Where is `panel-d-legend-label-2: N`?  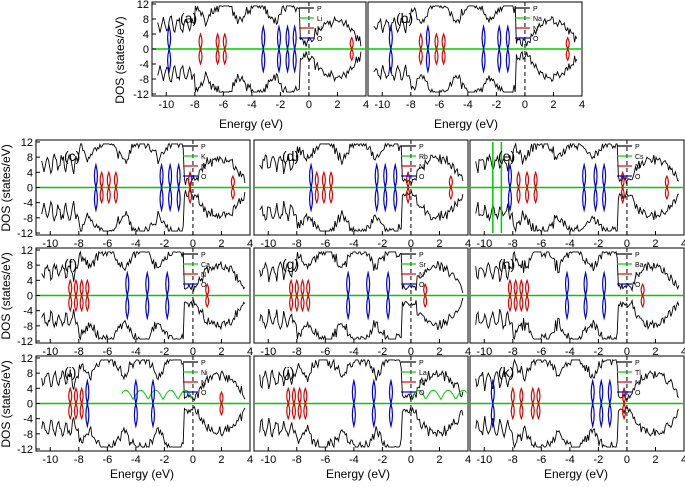
panel-d-legend-label-2: N is located at coordinates (421, 167).